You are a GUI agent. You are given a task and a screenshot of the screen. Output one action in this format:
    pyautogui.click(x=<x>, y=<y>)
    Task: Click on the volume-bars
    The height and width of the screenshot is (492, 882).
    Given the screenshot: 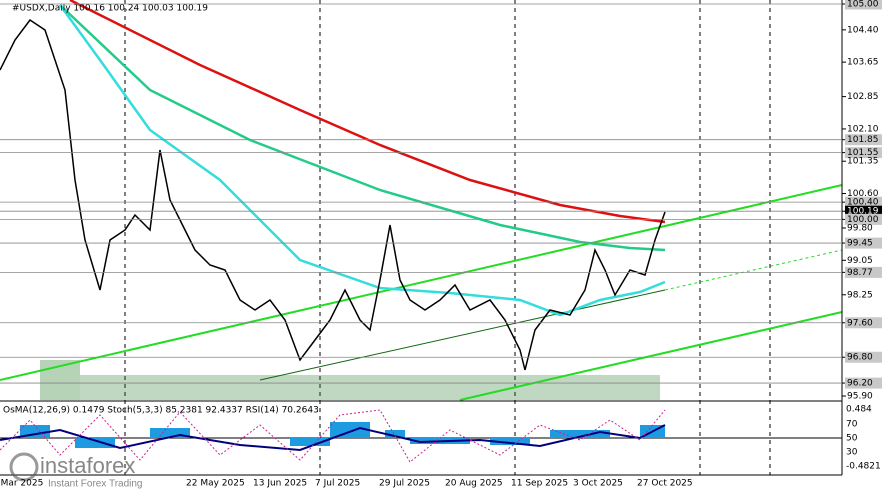 What is the action you would take?
    pyautogui.click(x=350, y=380)
    